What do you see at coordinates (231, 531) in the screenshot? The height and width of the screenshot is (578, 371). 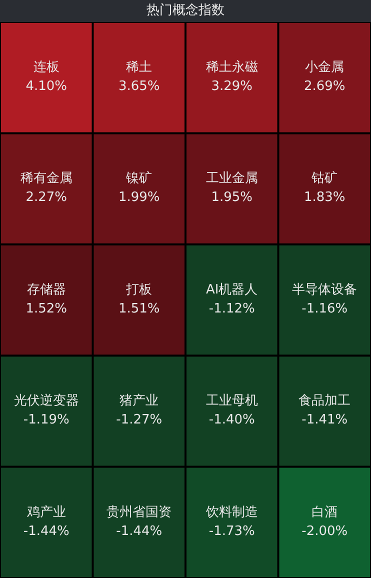 I see `data-label: -1.73%` at bounding box center [231, 531].